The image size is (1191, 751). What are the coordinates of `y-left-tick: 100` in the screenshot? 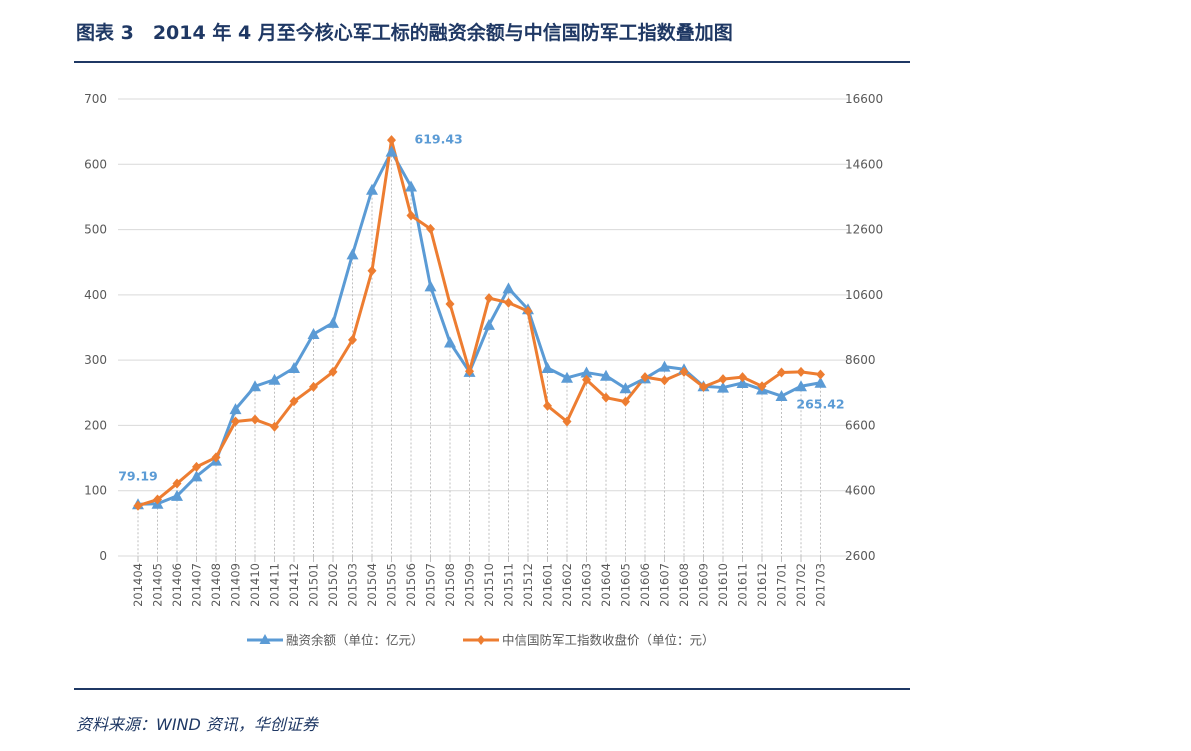 It's located at (95, 491).